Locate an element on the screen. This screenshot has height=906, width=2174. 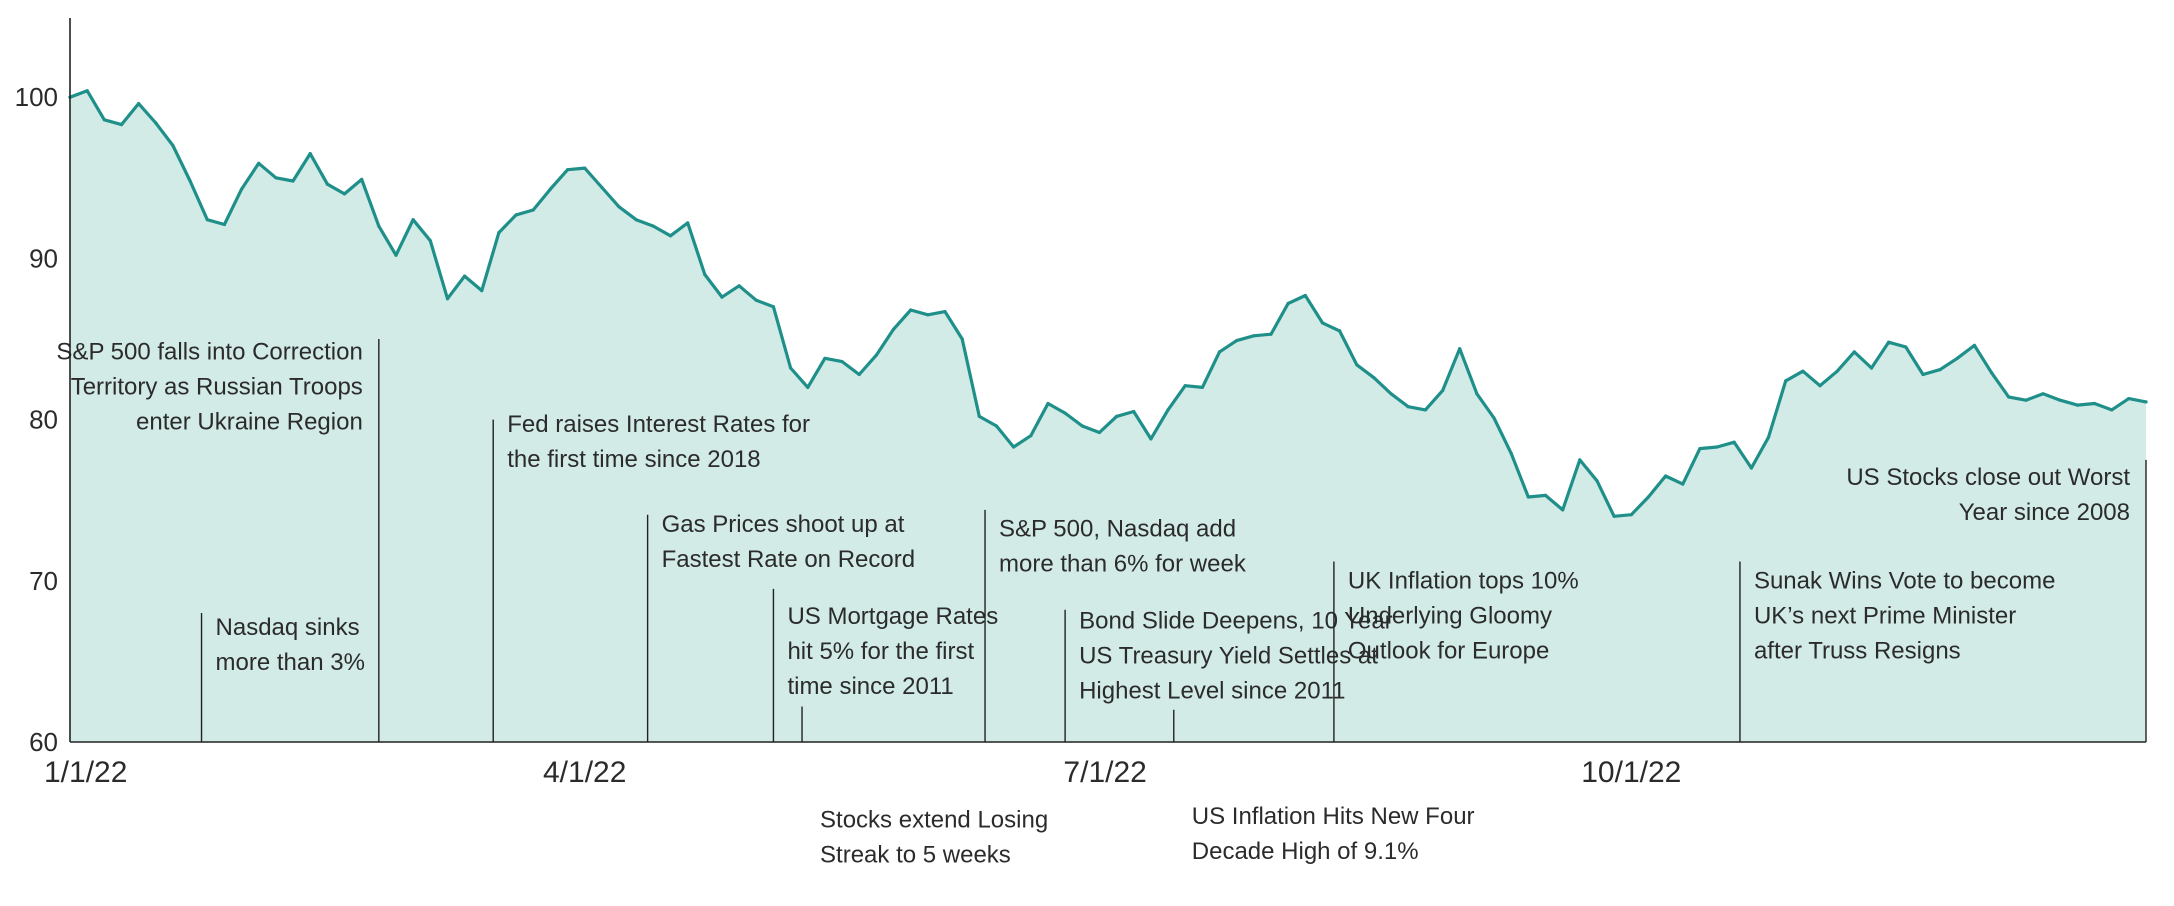
x-tick-label: 1/1/22 is located at coordinates (85, 772).